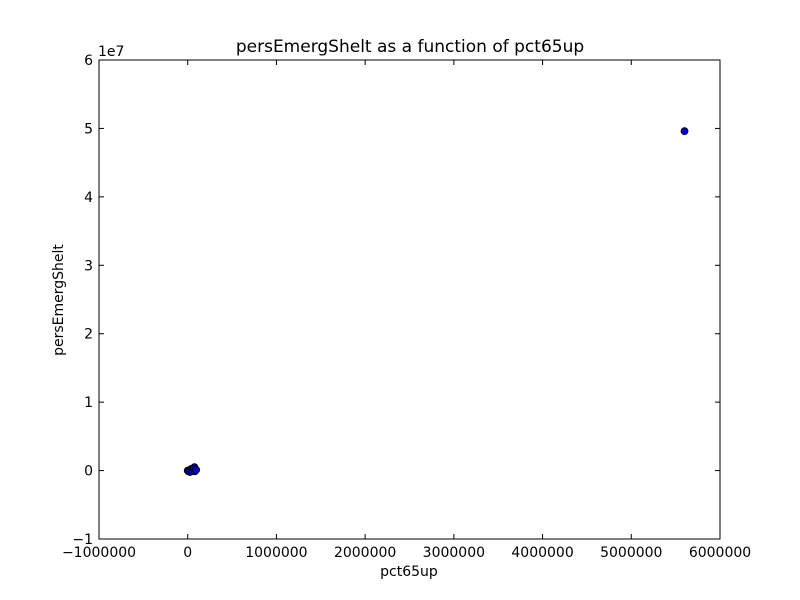  I want to click on x-tick-label: 0, so click(187, 553).